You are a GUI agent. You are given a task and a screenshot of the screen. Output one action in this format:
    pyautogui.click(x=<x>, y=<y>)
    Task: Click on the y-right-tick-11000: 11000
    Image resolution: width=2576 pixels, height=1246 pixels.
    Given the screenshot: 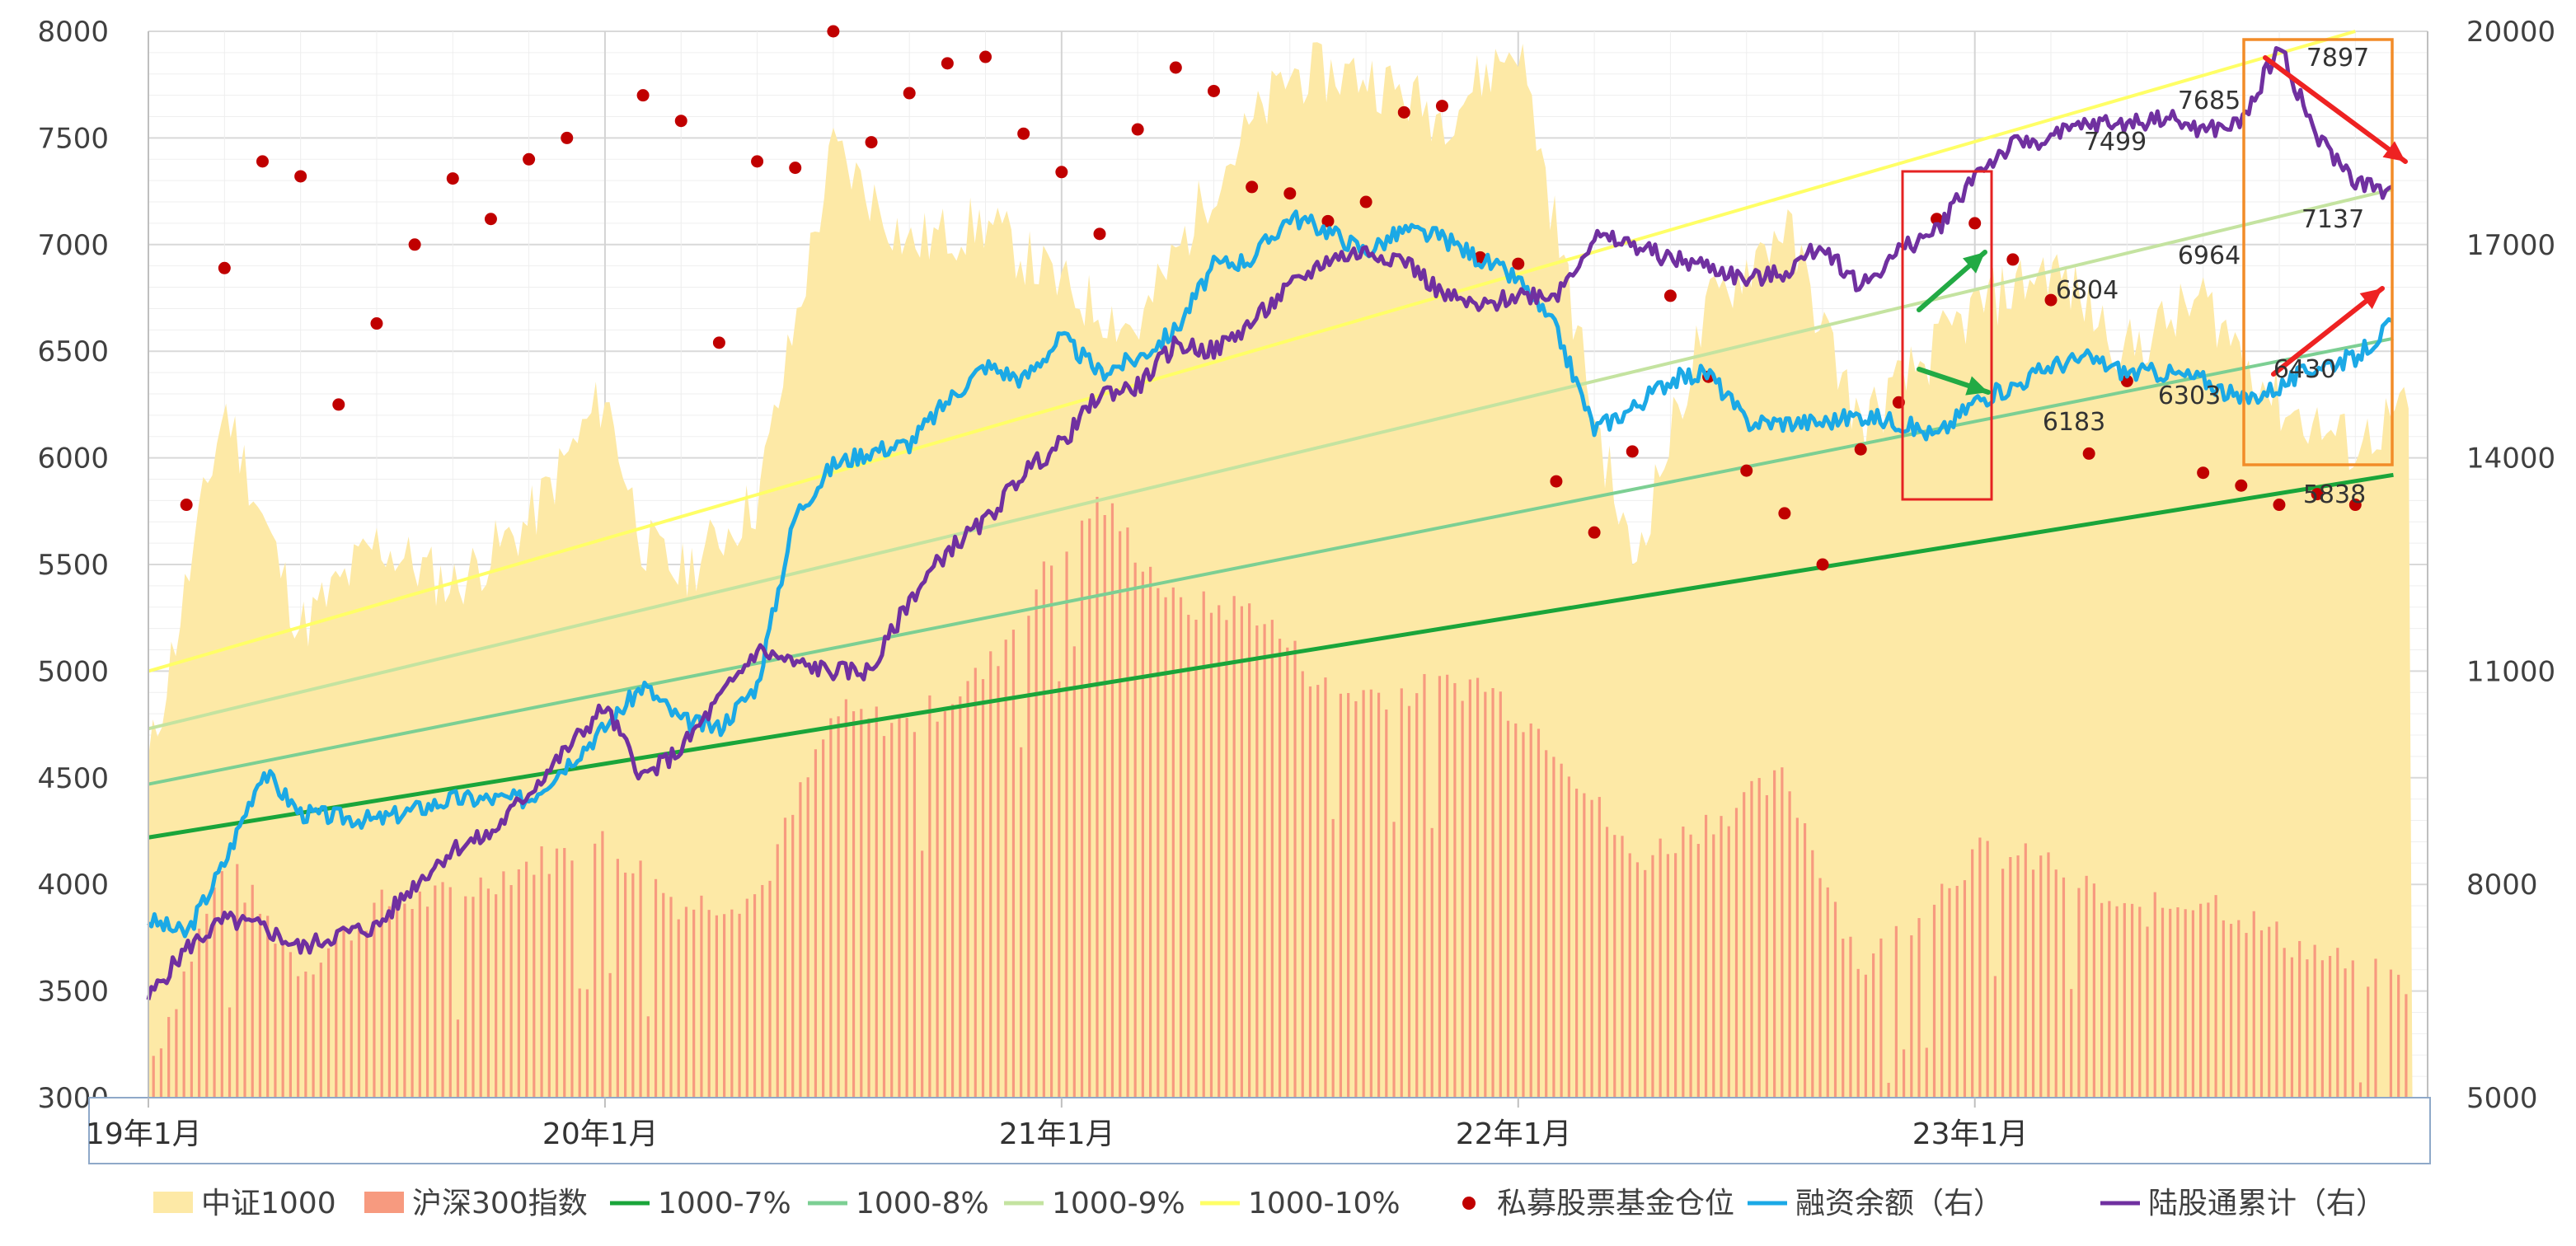 What is the action you would take?
    pyautogui.click(x=2511, y=671)
    